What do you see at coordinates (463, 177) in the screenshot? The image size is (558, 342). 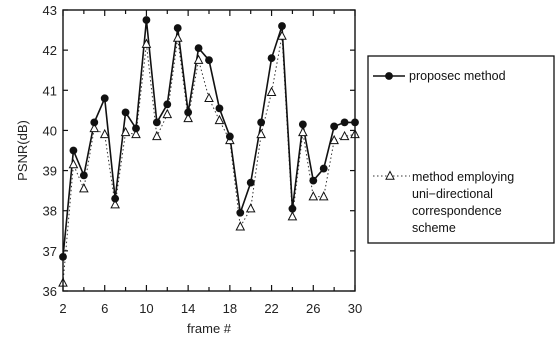 I see `legend-label-unidirectional: method employing` at bounding box center [463, 177].